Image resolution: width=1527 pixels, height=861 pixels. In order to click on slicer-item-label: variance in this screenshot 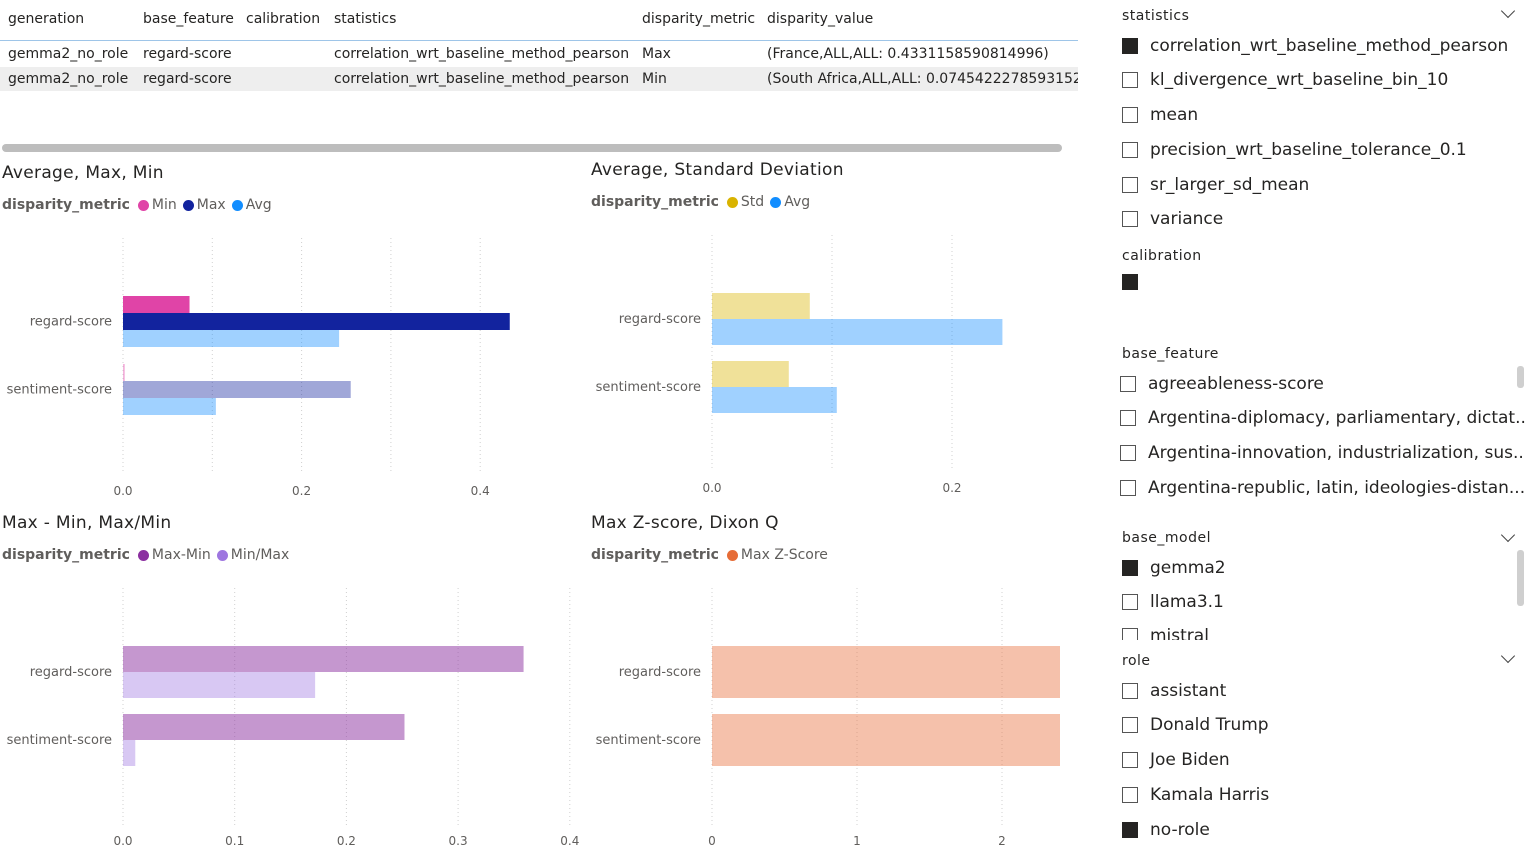, I will do `click(1187, 219)`.